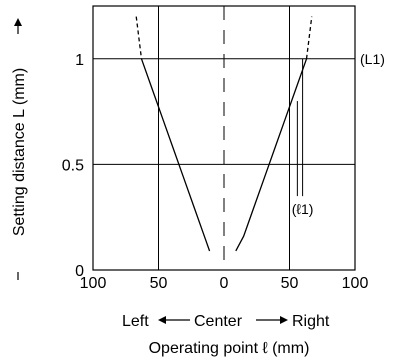 The width and height of the screenshot is (401, 363). What do you see at coordinates (162, 320) in the screenshot?
I see `left-arrow-icon` at bounding box center [162, 320].